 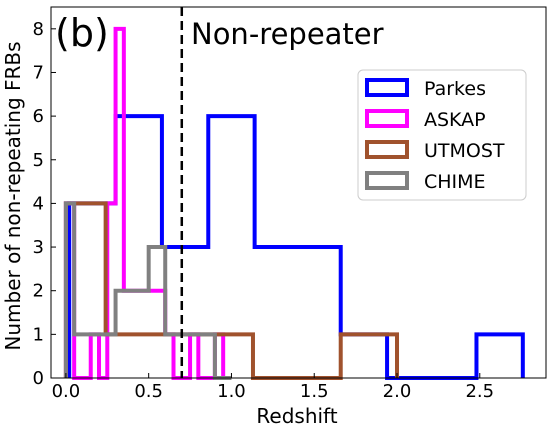 What do you see at coordinates (287, 34) in the screenshot?
I see `non-repeater-annotation: Non-repeater` at bounding box center [287, 34].